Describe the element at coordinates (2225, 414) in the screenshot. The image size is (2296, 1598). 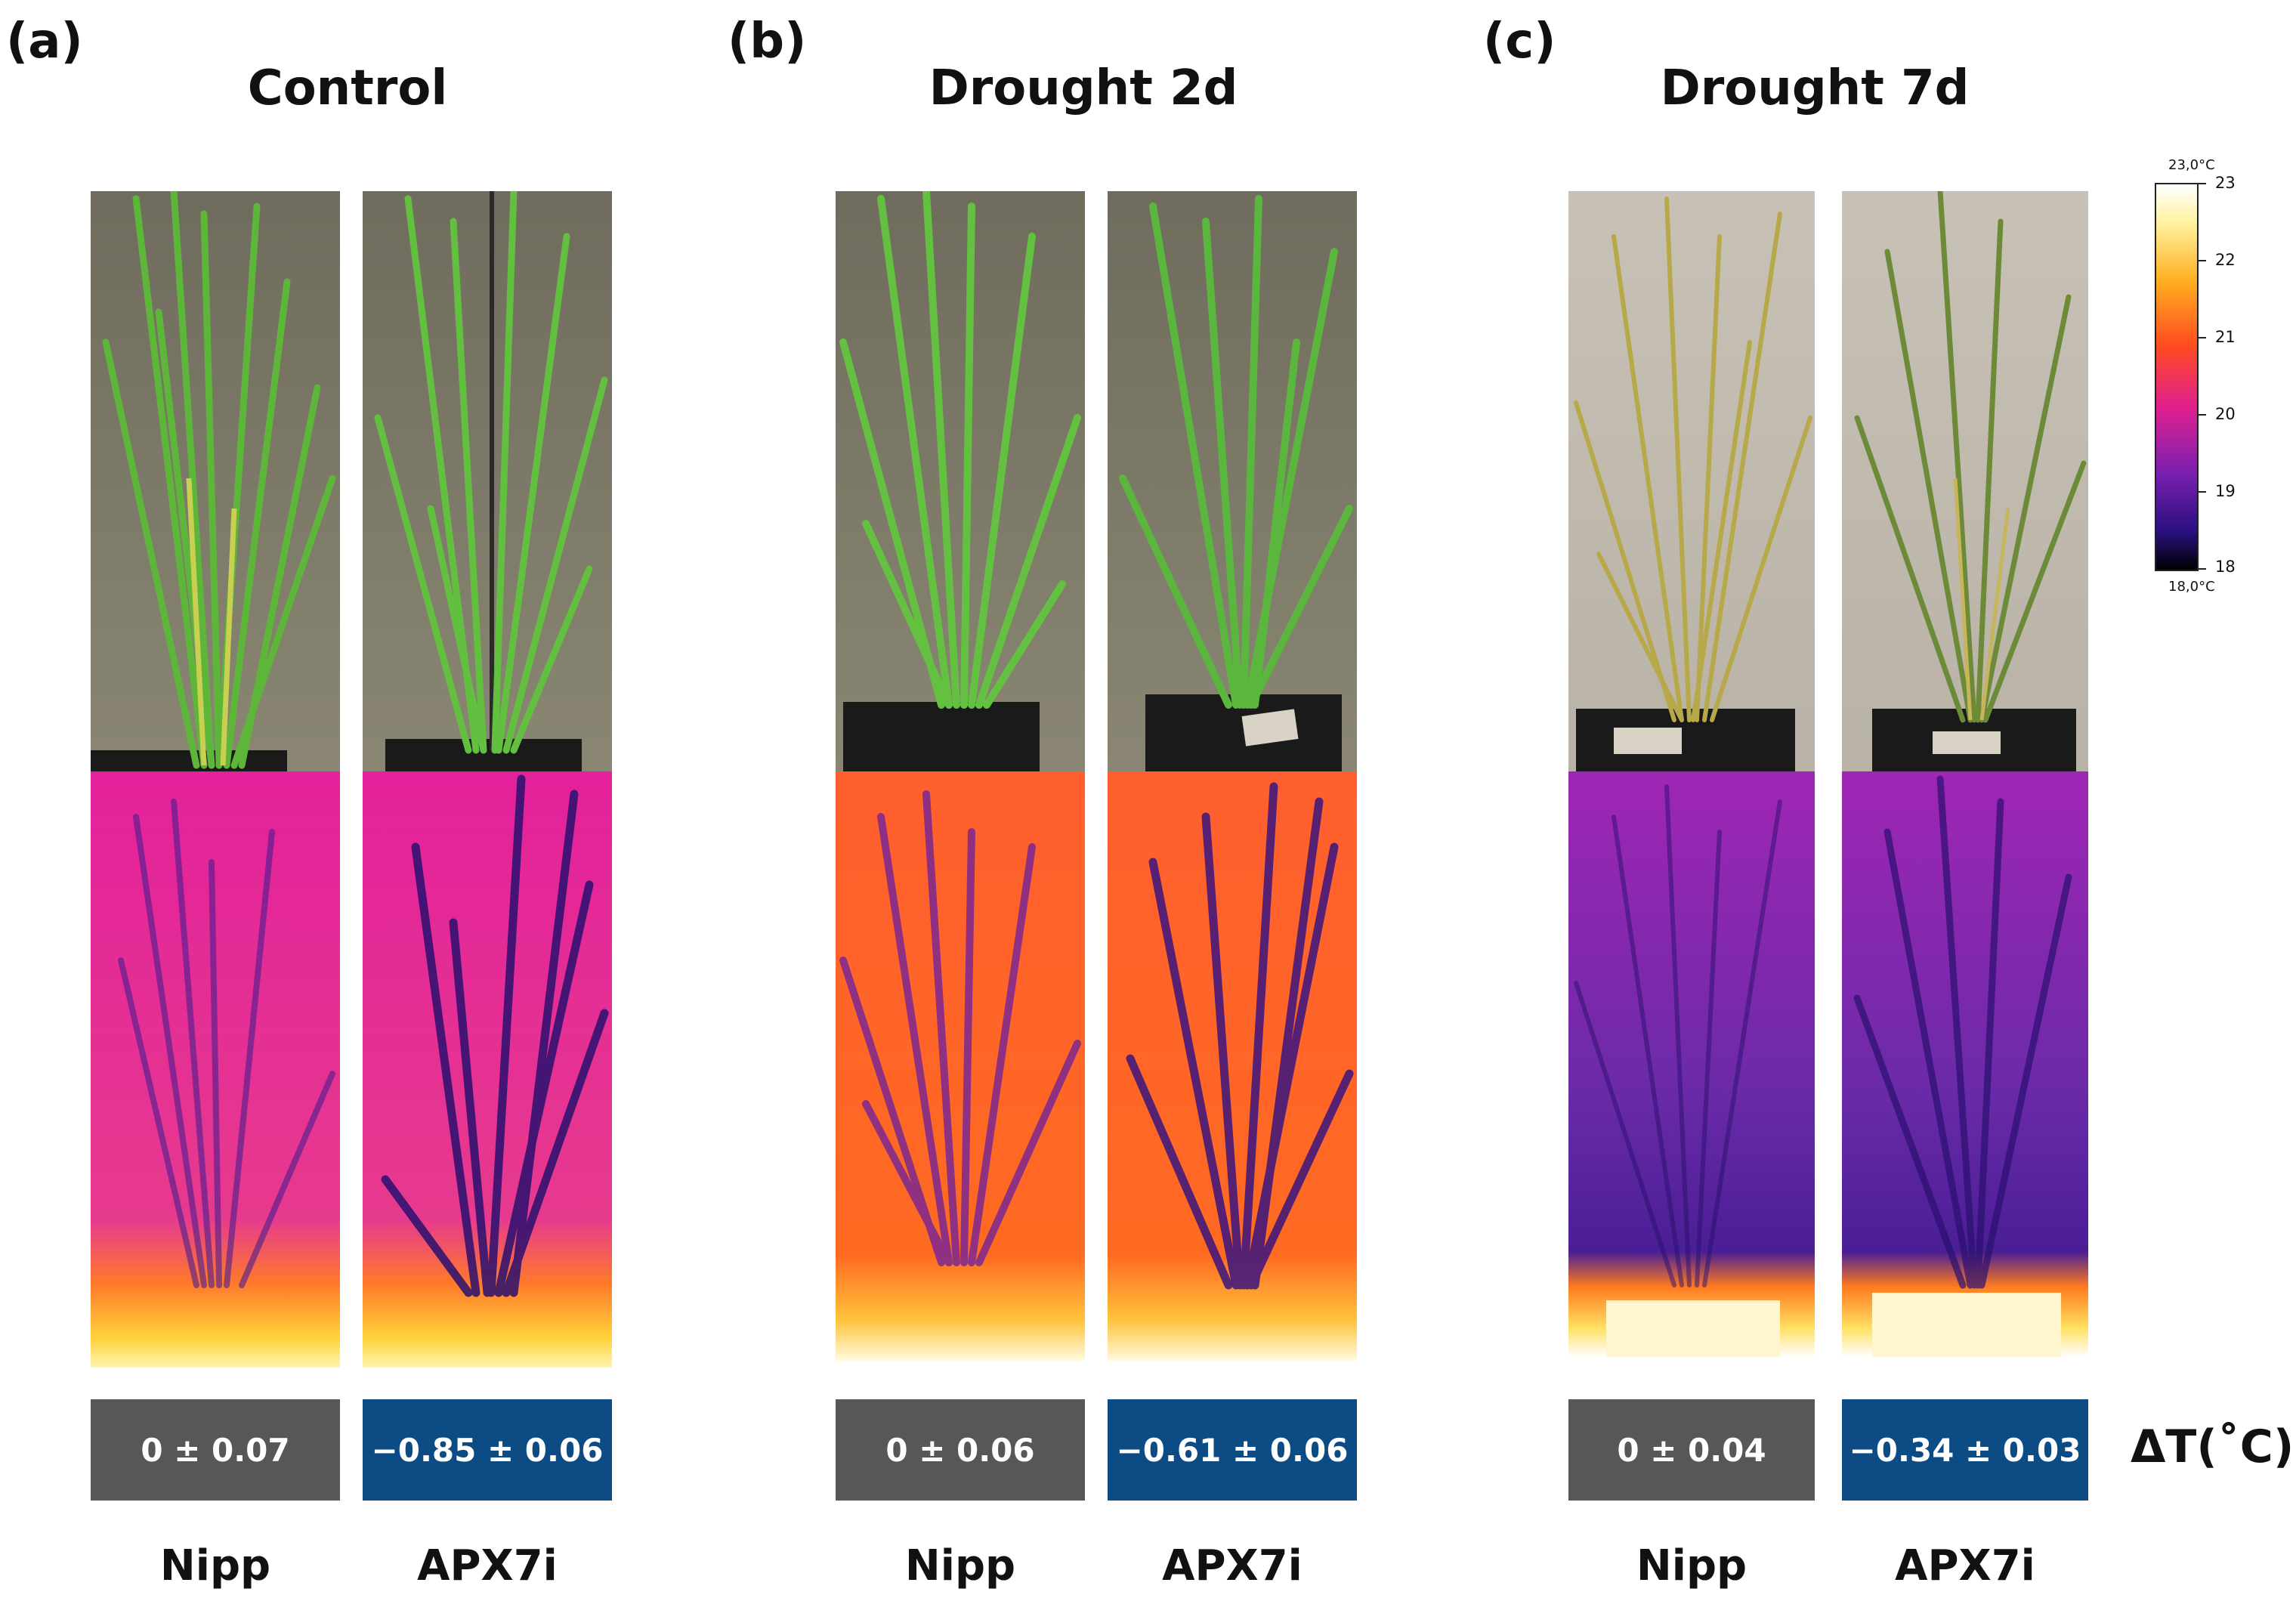
I see `colorbar-tick: 20` at that location.